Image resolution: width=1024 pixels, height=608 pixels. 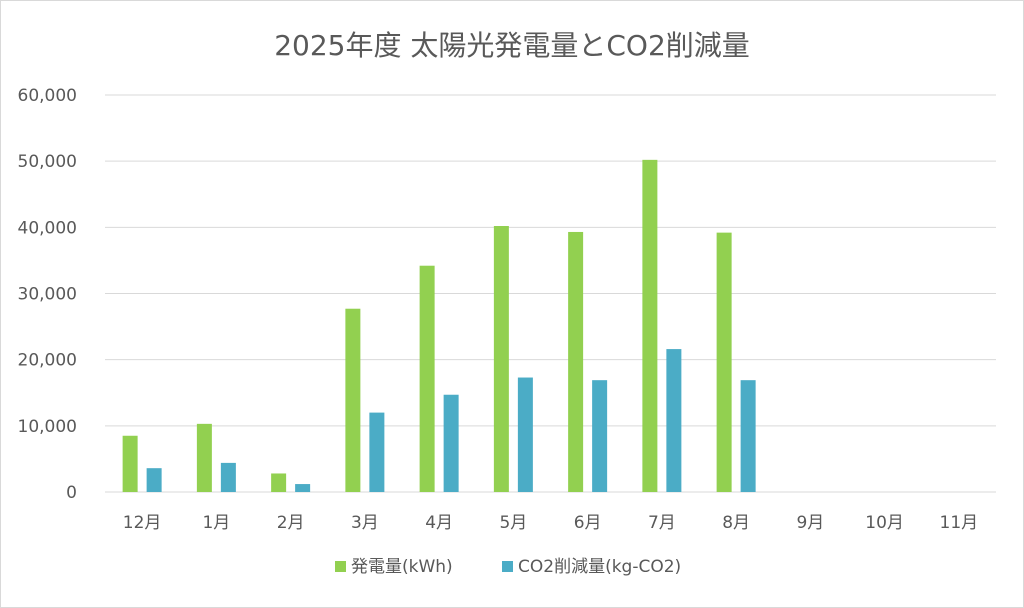 I want to click on x-tick-label: 7月, so click(x=662, y=523).